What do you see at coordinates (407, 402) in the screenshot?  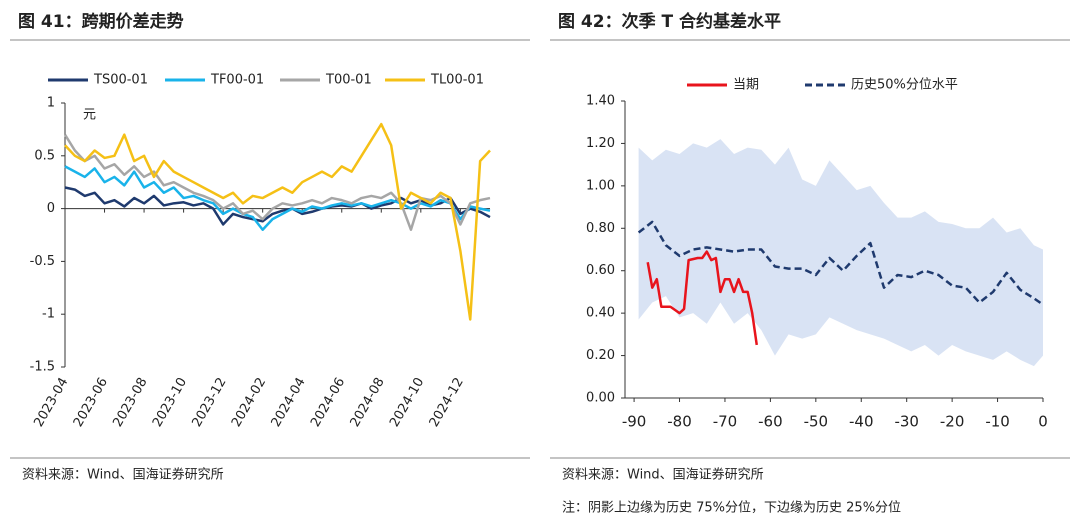 I see `x-tick-label: 2024-10` at bounding box center [407, 402].